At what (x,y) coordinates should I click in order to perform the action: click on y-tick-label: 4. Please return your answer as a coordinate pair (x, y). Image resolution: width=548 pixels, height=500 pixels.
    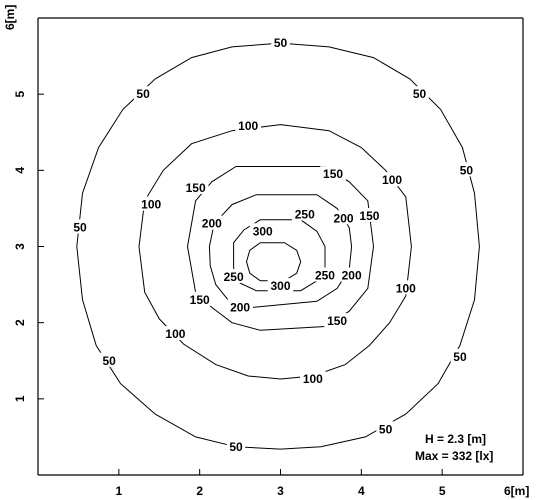
    Looking at the image, I should click on (20, 170).